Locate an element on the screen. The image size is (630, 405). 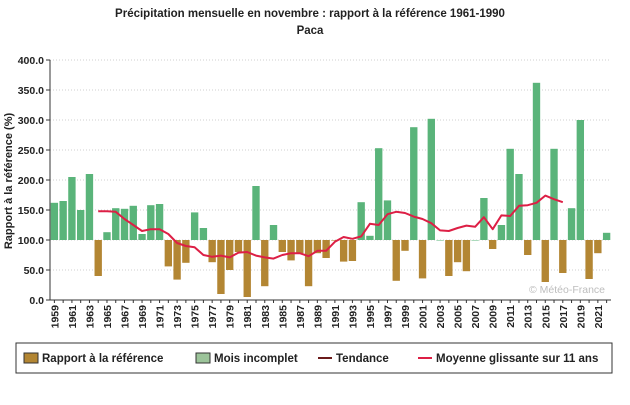
legend-item-3: Tendance is located at coordinates (353, 359).